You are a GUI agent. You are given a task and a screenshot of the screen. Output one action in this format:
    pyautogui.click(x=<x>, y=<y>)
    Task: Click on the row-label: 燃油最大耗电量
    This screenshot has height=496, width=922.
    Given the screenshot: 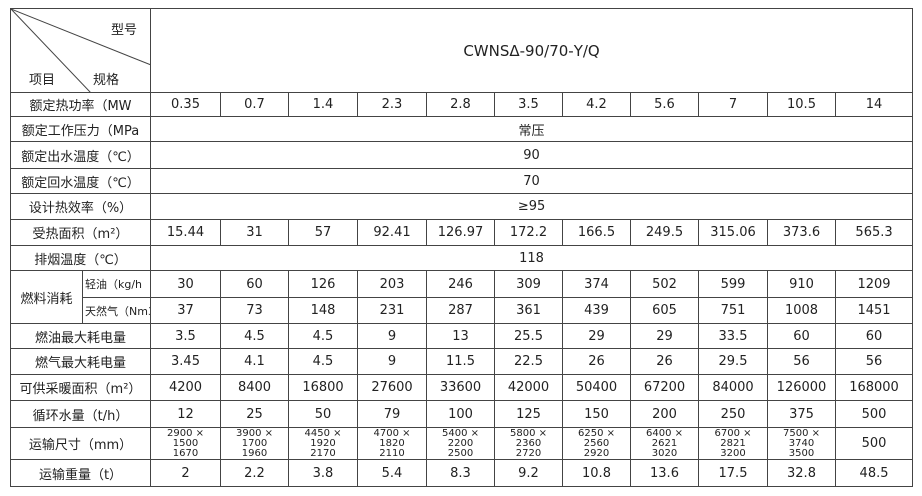 What is the action you would take?
    pyautogui.click(x=80, y=336)
    